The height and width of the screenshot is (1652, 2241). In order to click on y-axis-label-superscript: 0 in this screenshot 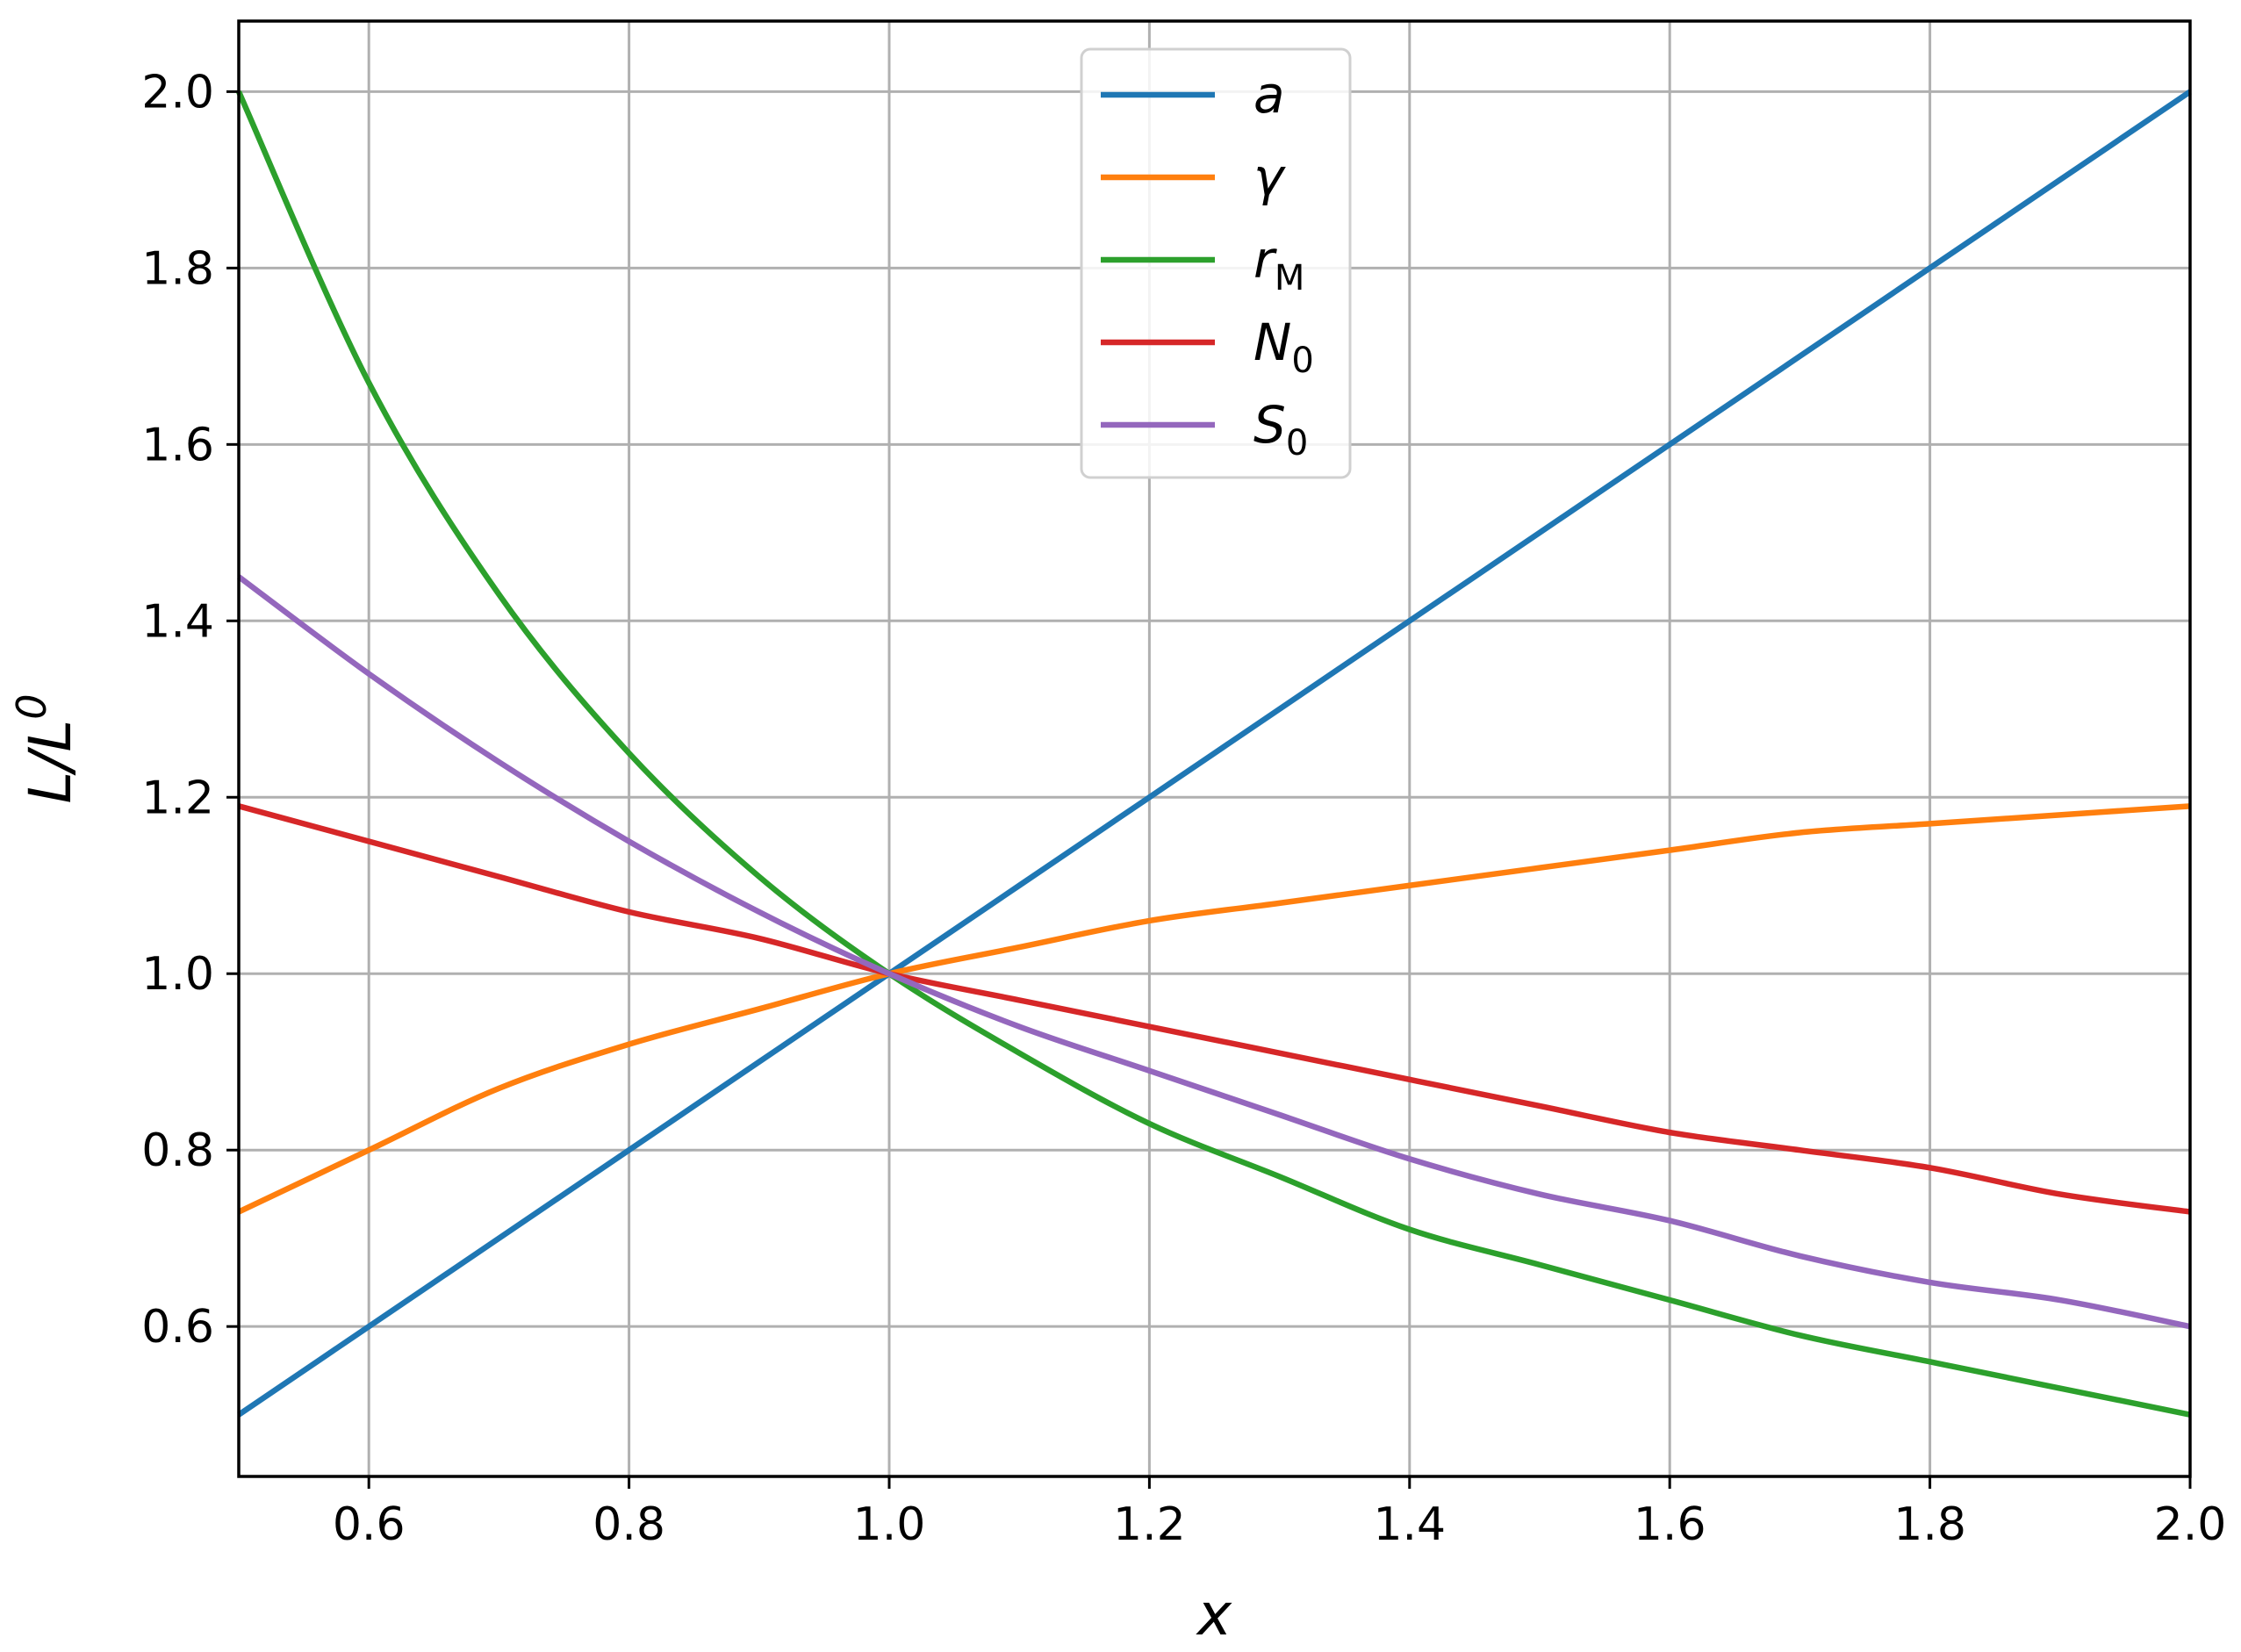, I will do `click(31, 706)`.